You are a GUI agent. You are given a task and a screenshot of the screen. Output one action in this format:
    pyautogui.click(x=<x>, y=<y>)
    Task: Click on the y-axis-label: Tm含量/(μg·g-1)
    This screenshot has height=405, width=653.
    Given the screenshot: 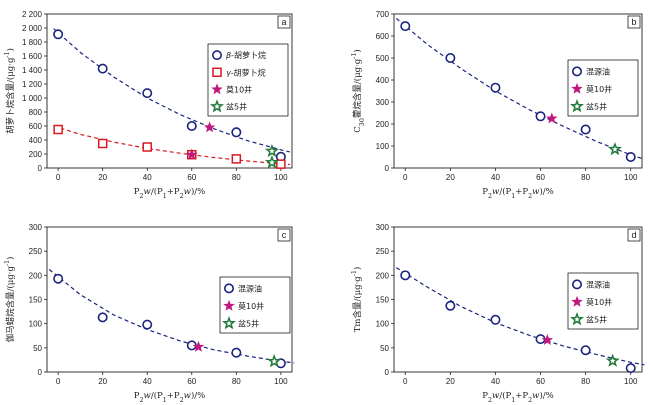 What is the action you would take?
    pyautogui.click(x=356, y=300)
    